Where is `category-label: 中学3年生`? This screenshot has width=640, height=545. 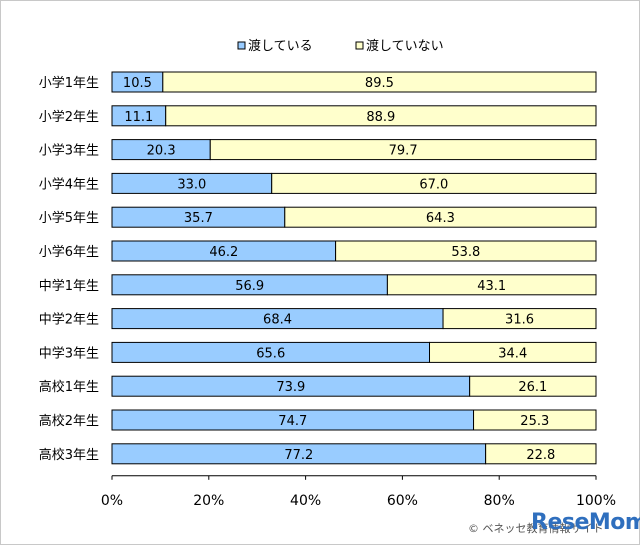
category-label: 中学3年生 is located at coordinates (69, 353).